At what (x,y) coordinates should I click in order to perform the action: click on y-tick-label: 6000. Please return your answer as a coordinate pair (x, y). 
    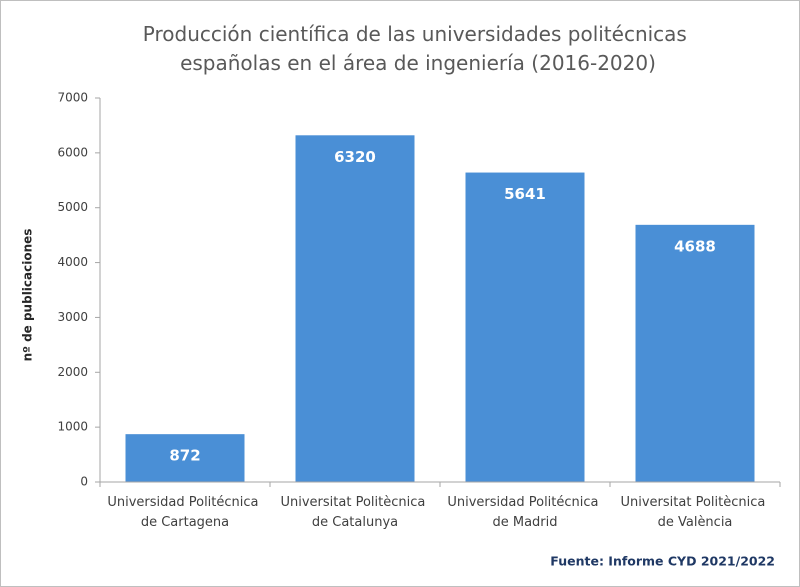
    Looking at the image, I should click on (72, 152).